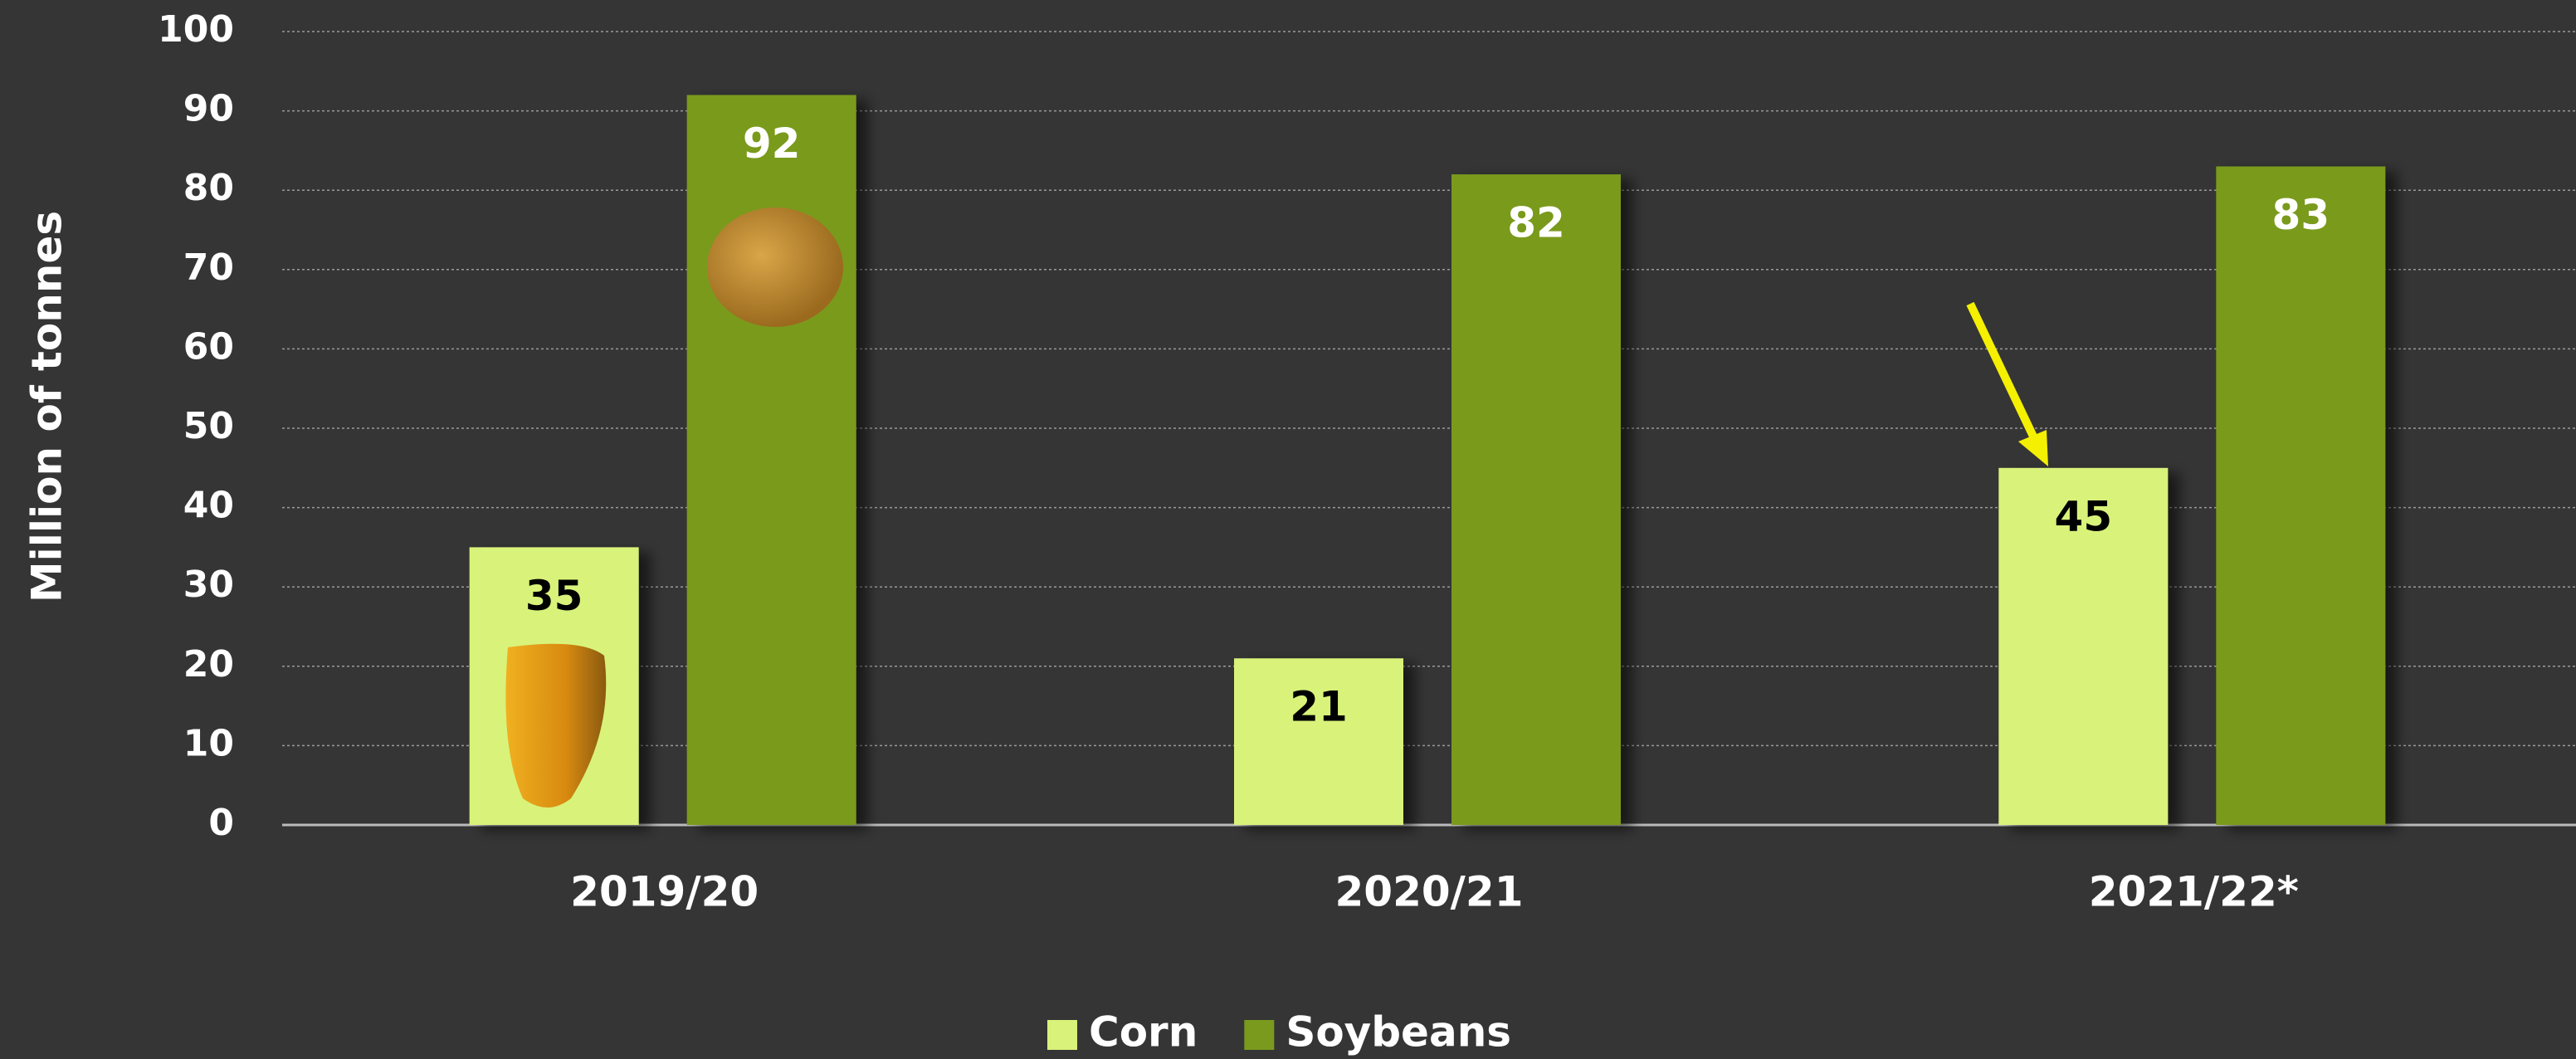  Describe the element at coordinates (209, 109) in the screenshot. I see `y-tick-label: 90` at that location.